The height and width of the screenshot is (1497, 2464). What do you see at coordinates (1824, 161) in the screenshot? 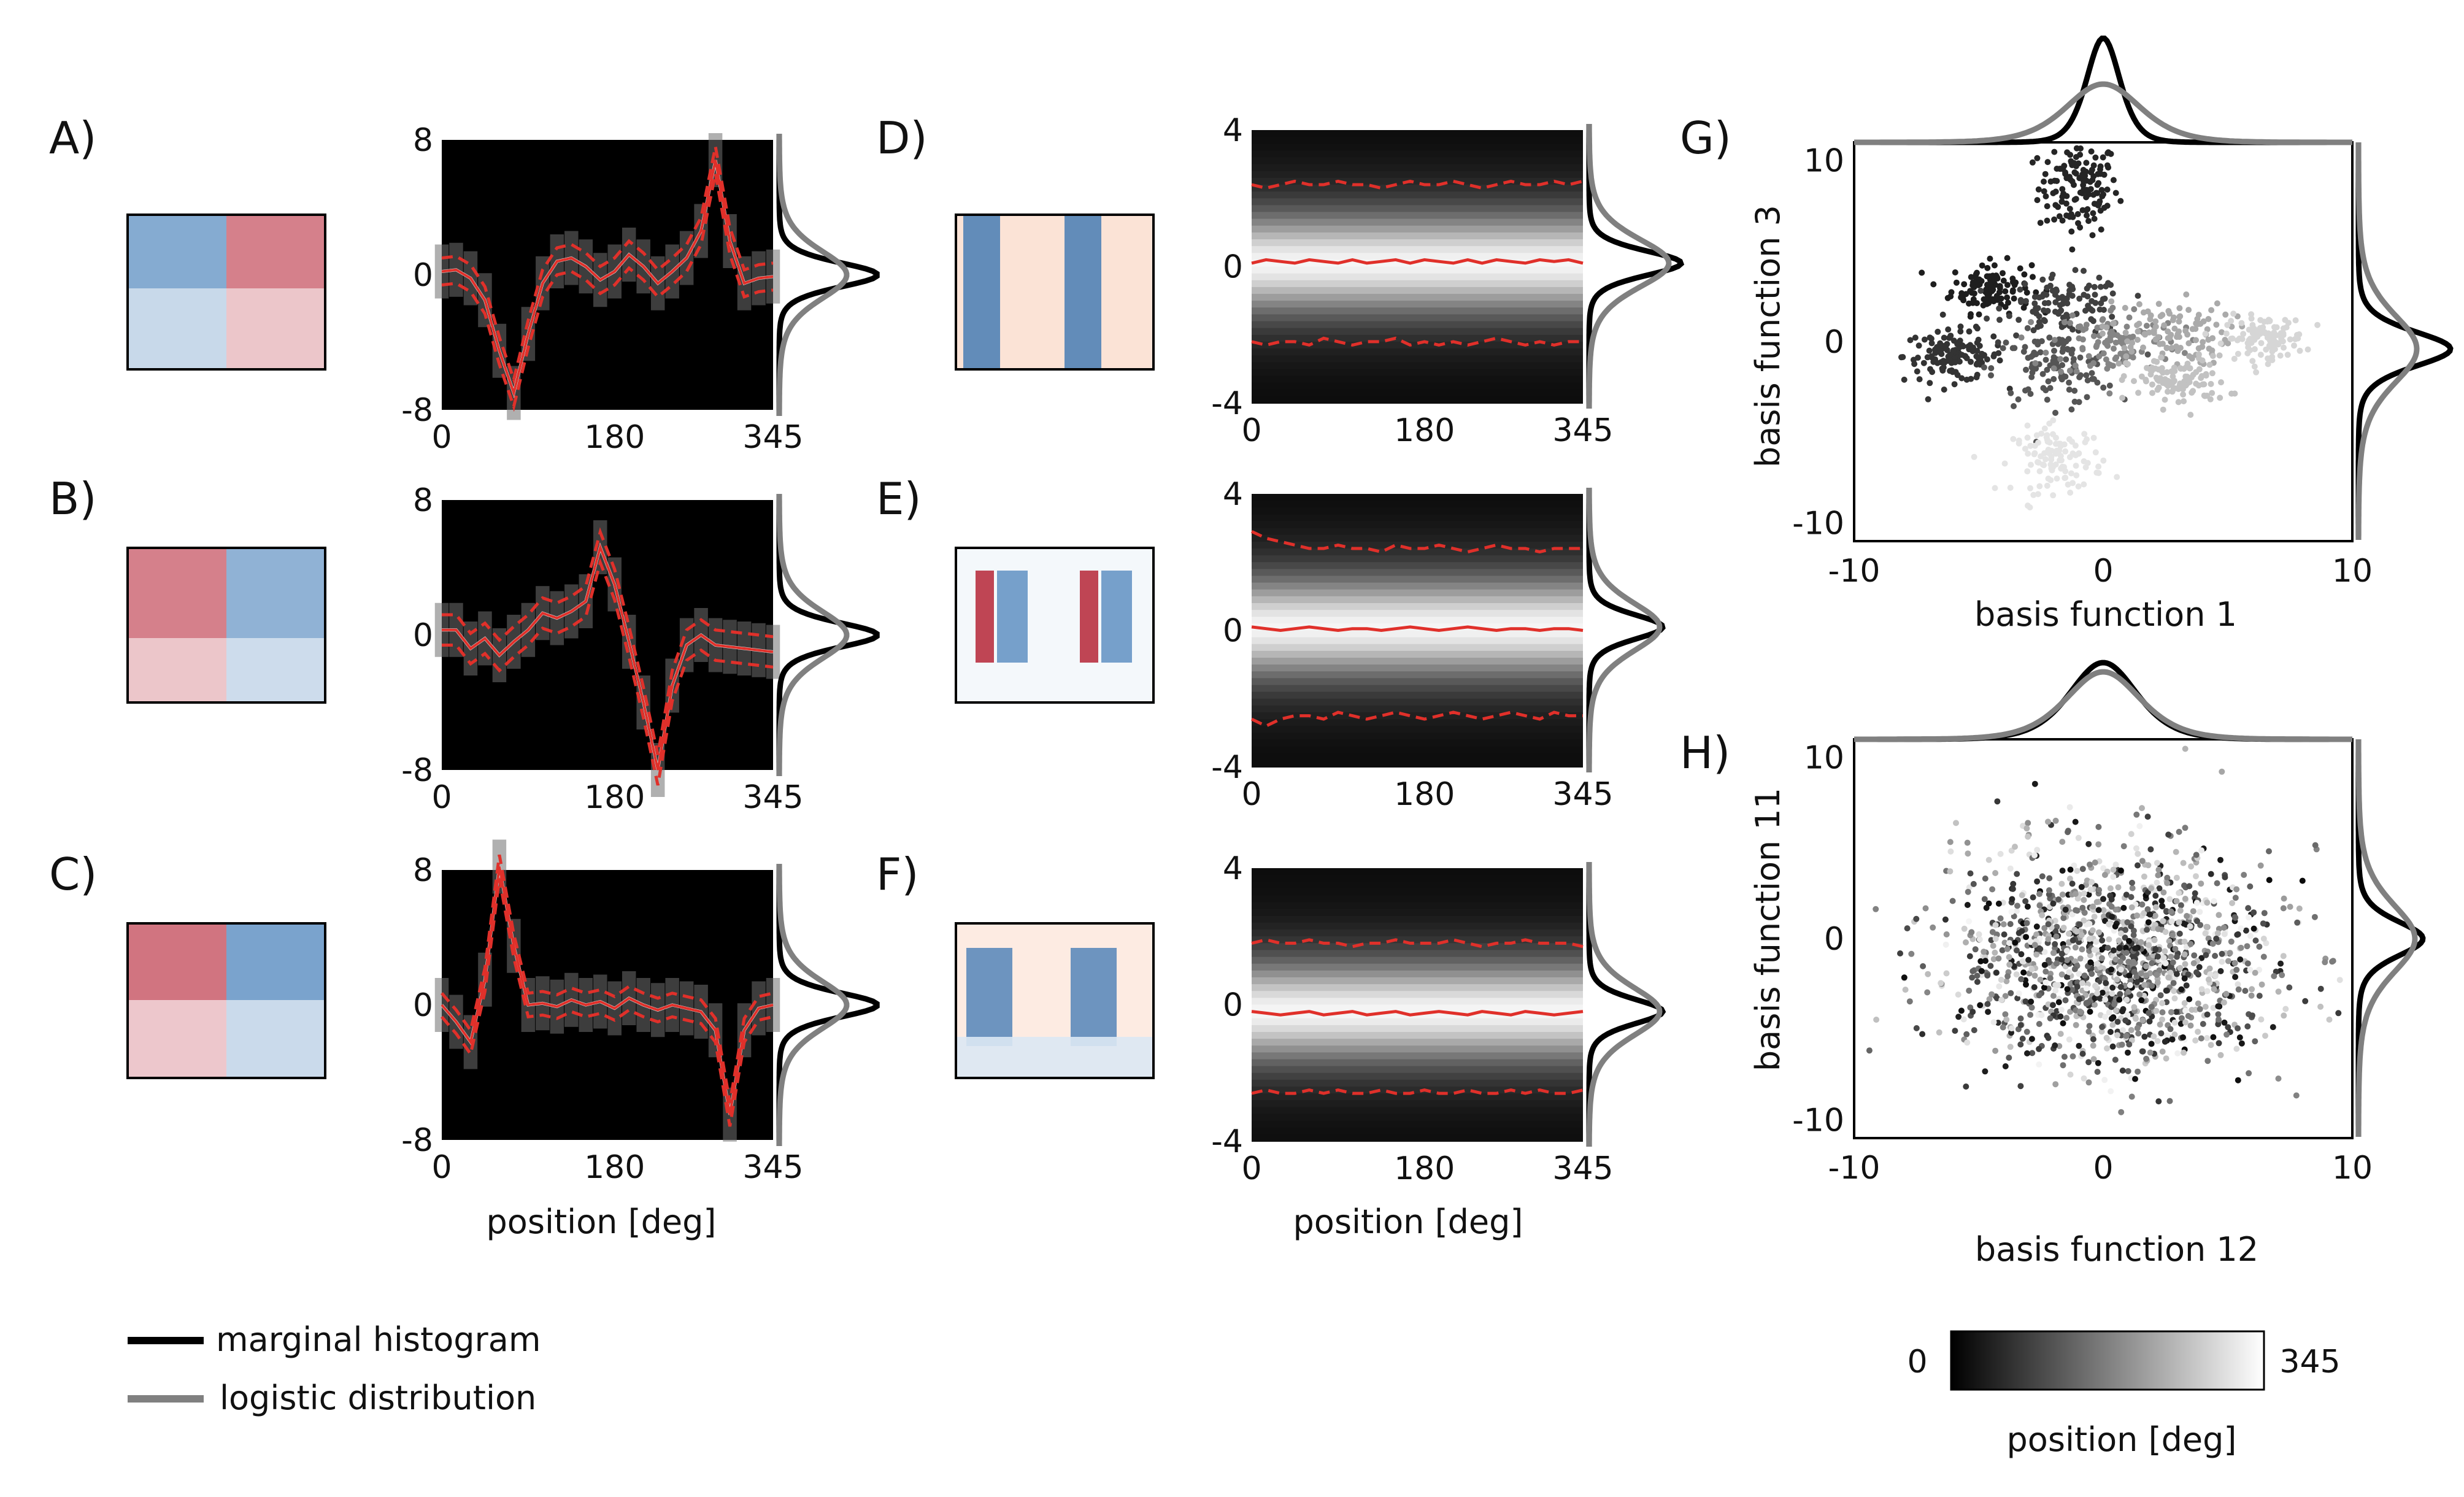
I see `y-tick-label: 10` at bounding box center [1824, 161].